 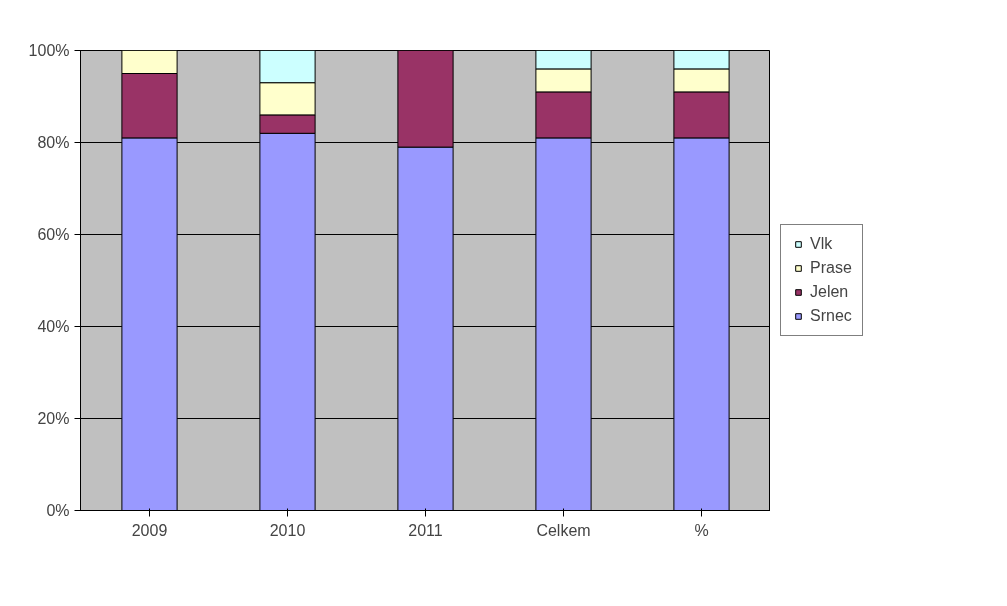 I want to click on legend-label: Srnec, so click(x=831, y=316).